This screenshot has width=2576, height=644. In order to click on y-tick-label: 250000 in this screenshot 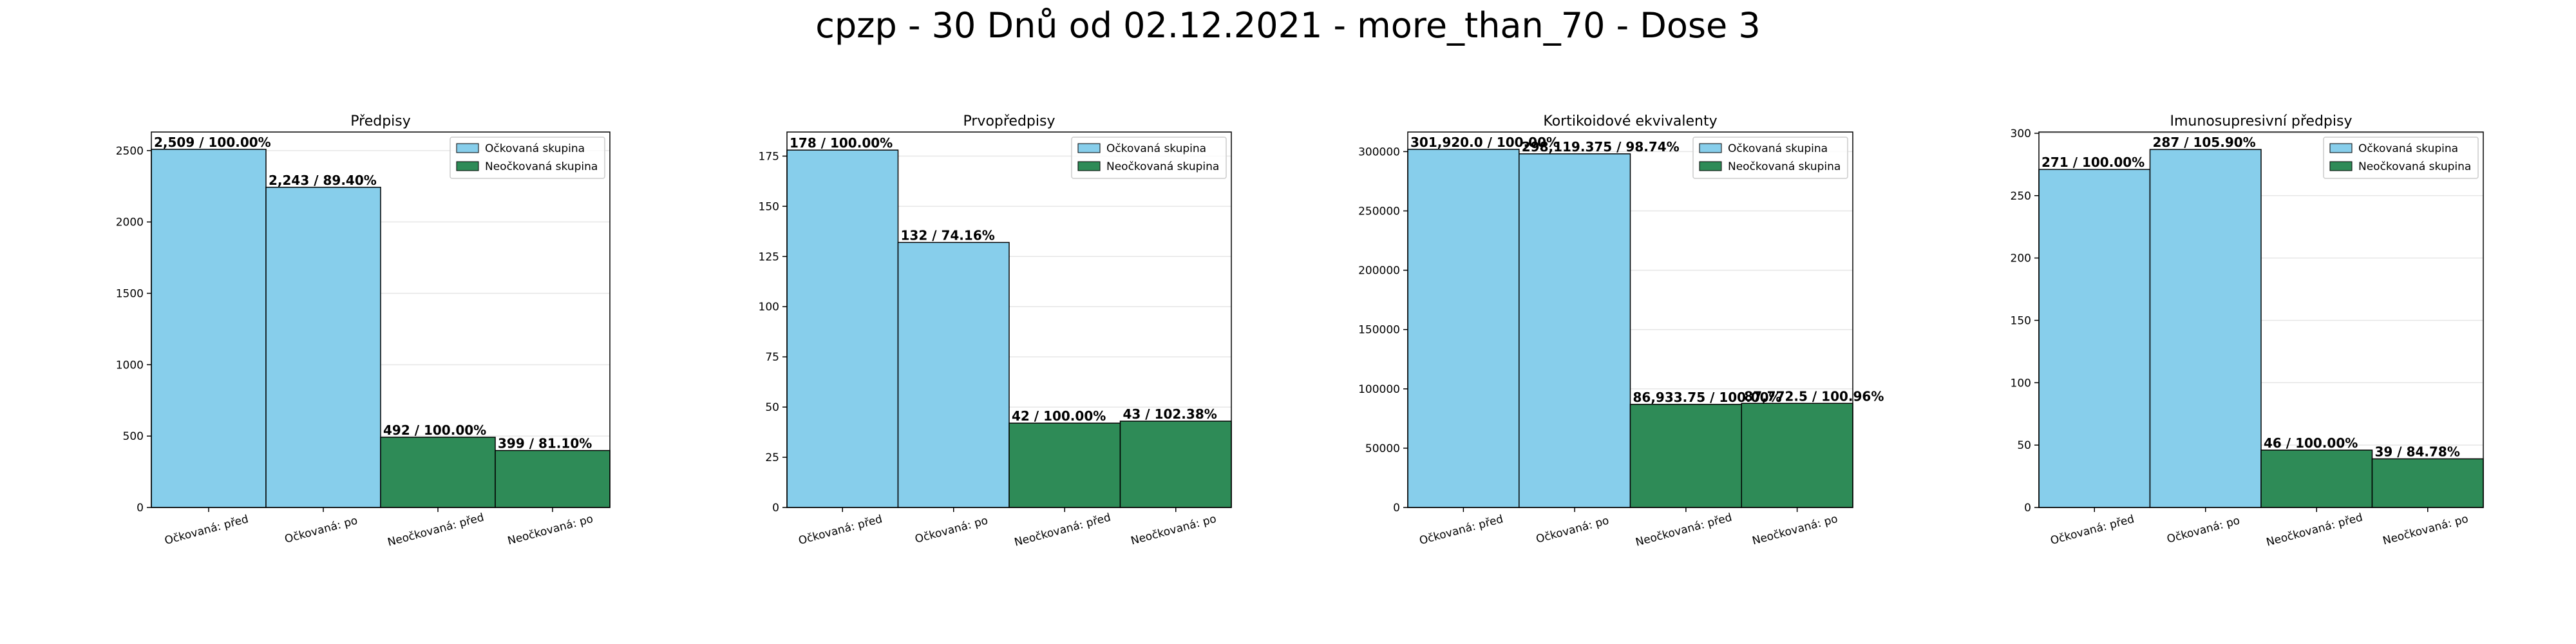, I will do `click(1379, 211)`.